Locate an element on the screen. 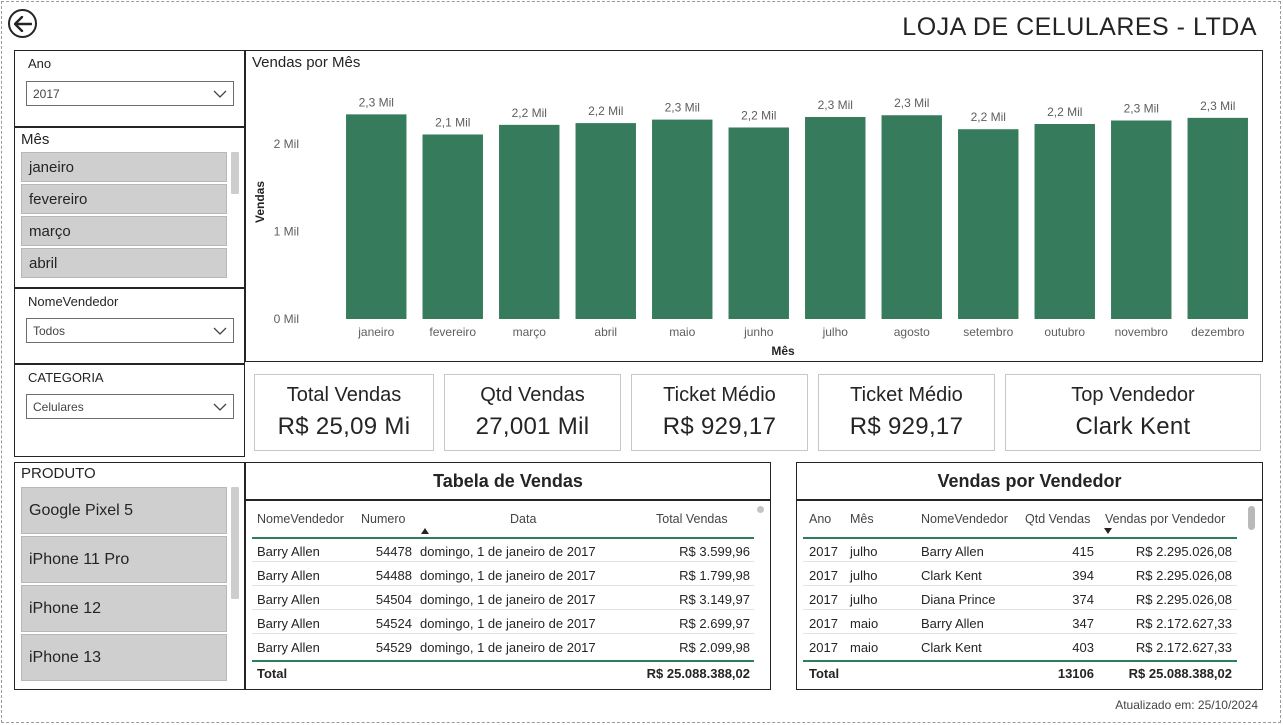  slicer-vendedor: NomeVendedor Todos is located at coordinates (129, 326).